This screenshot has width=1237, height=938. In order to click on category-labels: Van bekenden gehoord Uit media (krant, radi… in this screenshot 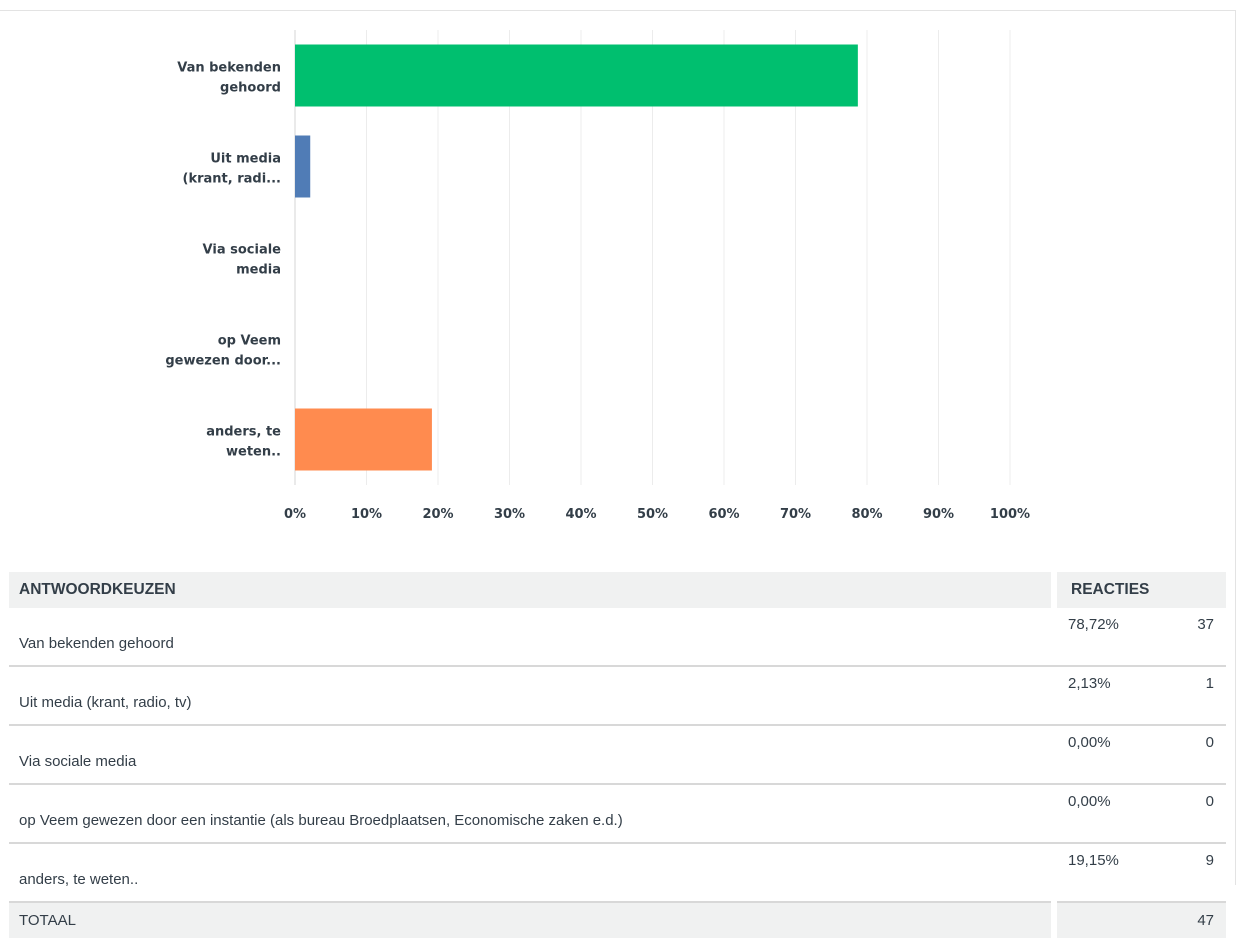, I will do `click(223, 260)`.